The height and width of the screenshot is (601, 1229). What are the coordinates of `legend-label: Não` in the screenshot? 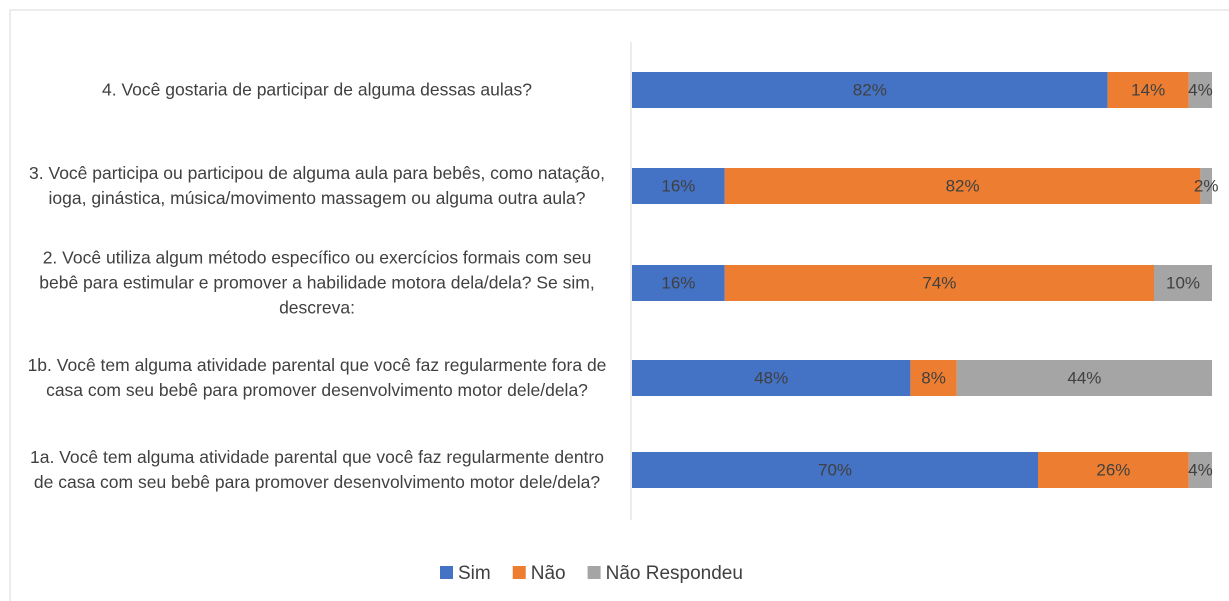 It's located at (548, 573).